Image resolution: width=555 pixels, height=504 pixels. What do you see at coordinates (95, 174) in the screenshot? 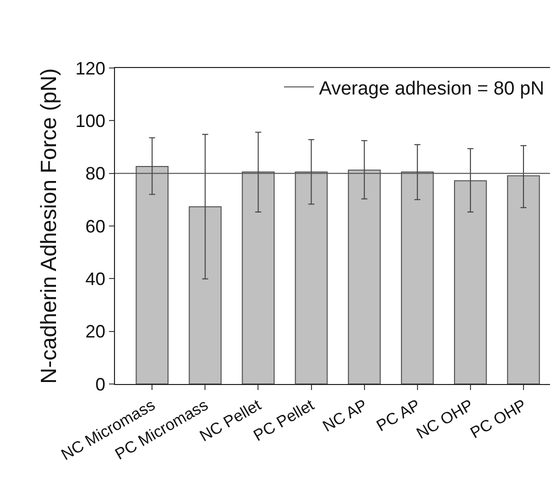
I see `y-tick-label: 80` at bounding box center [95, 174].